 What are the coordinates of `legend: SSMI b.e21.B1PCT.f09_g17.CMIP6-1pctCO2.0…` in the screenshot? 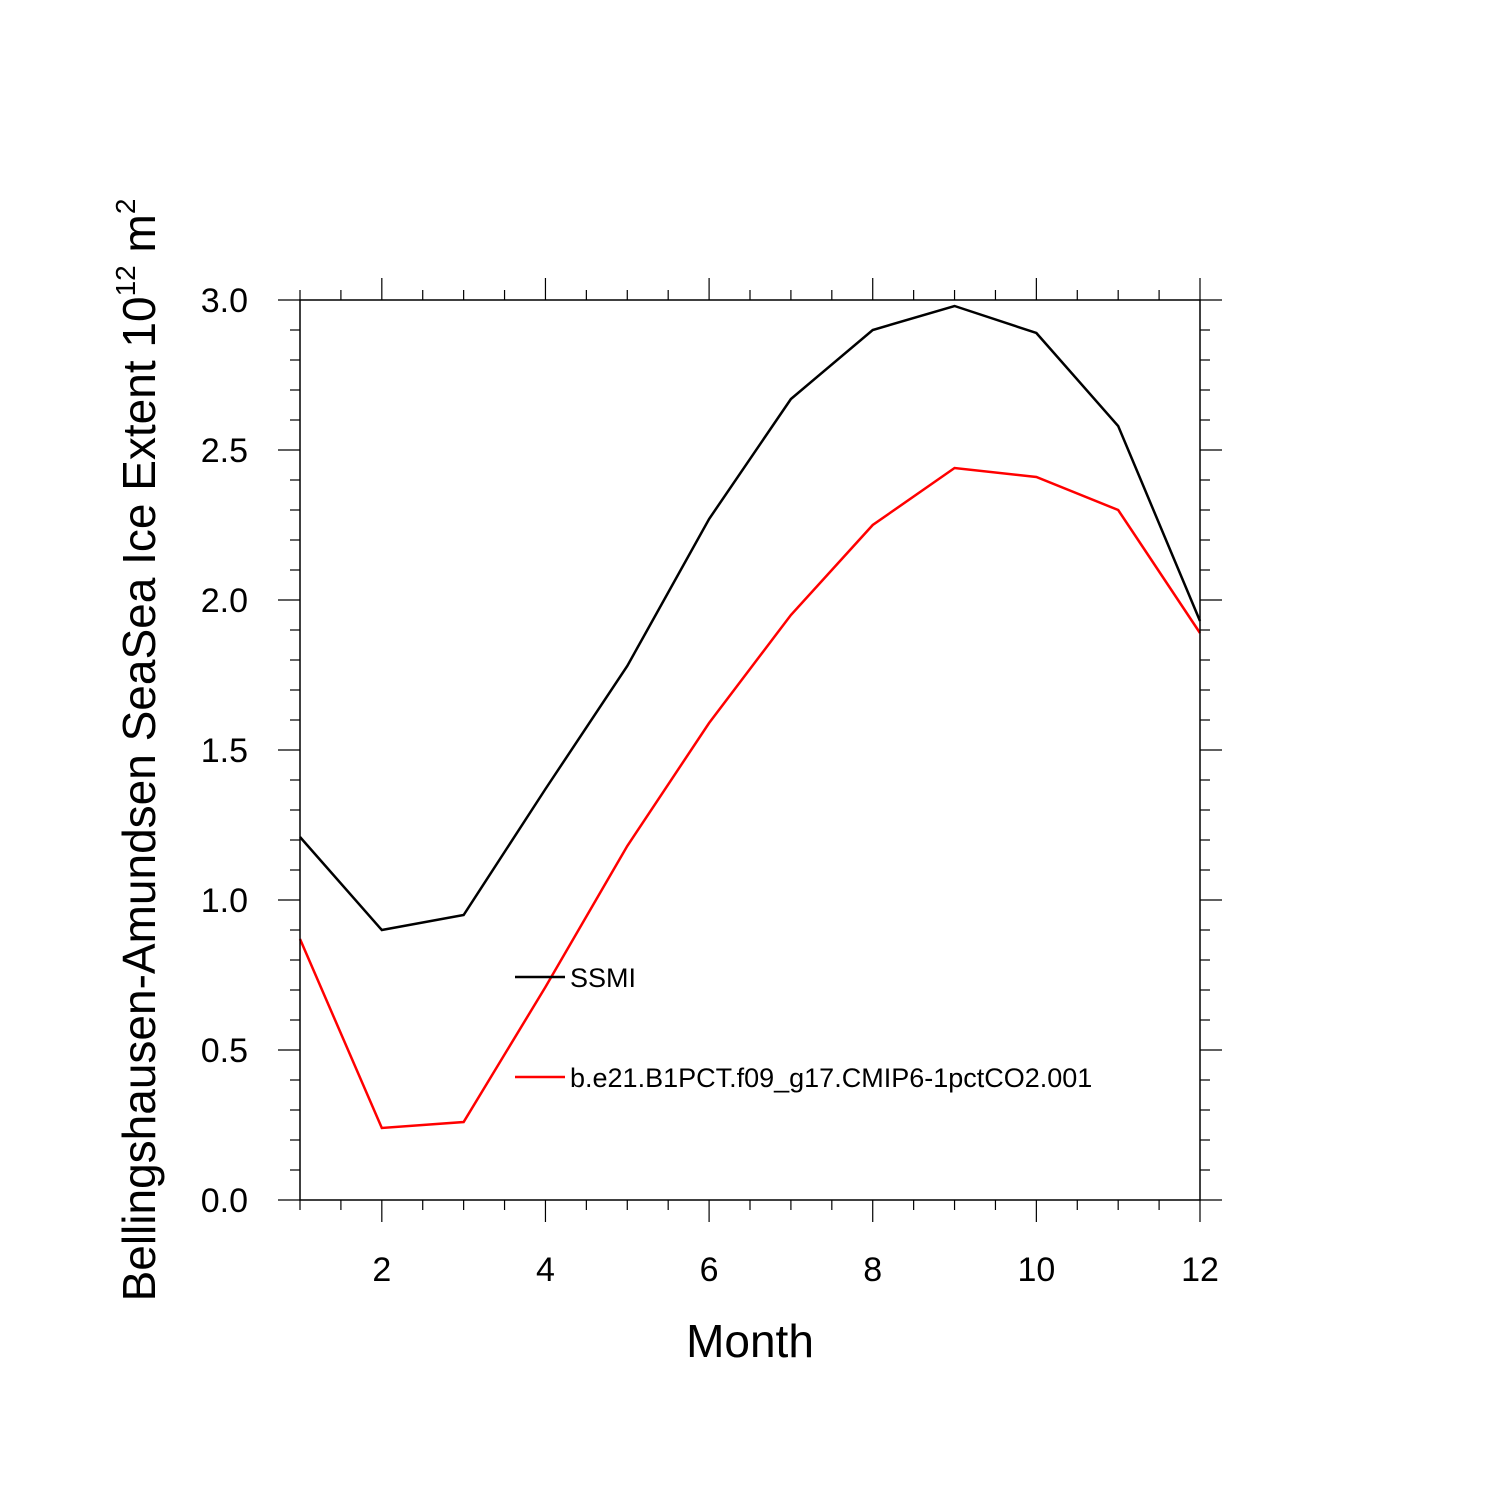 It's located at (803, 1028).